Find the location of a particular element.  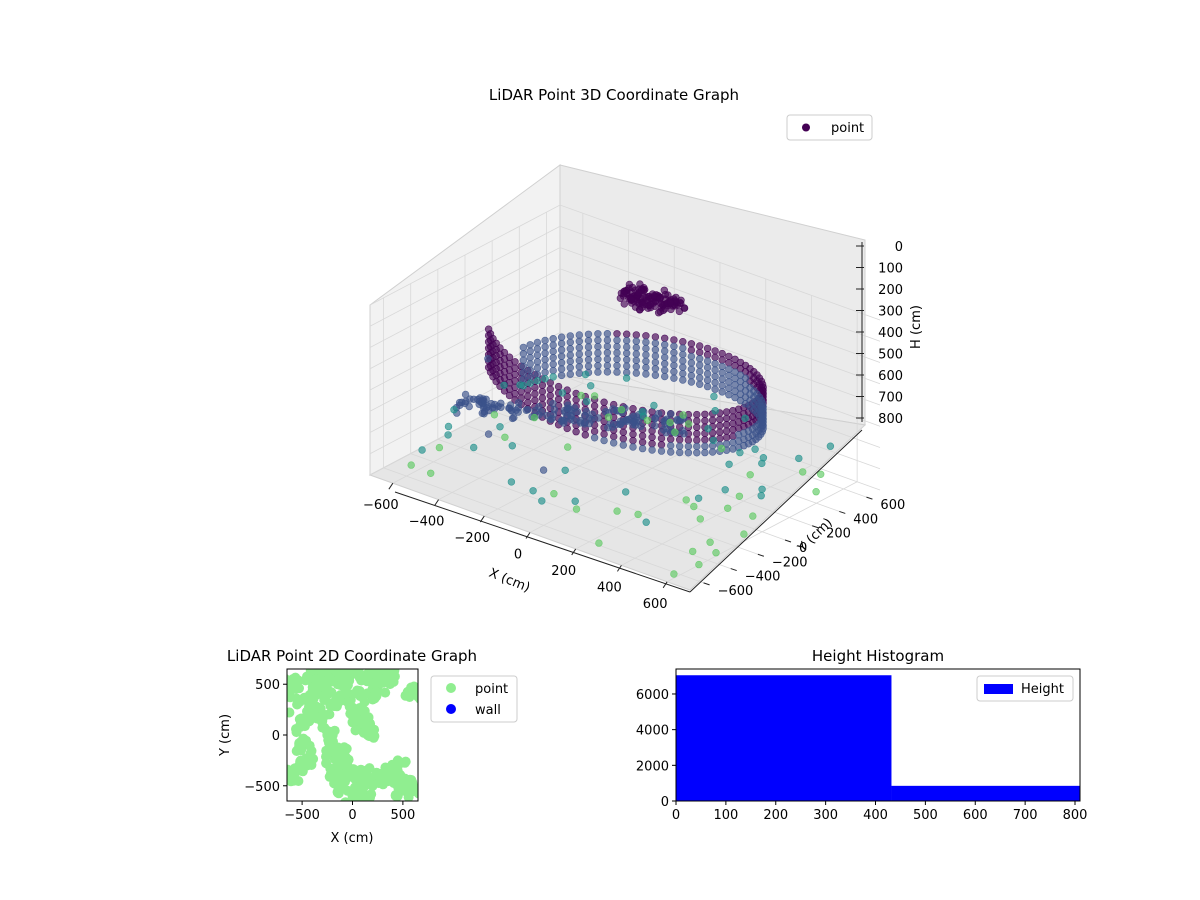

y-tick-label-3d: 200 is located at coordinates (838, 534).